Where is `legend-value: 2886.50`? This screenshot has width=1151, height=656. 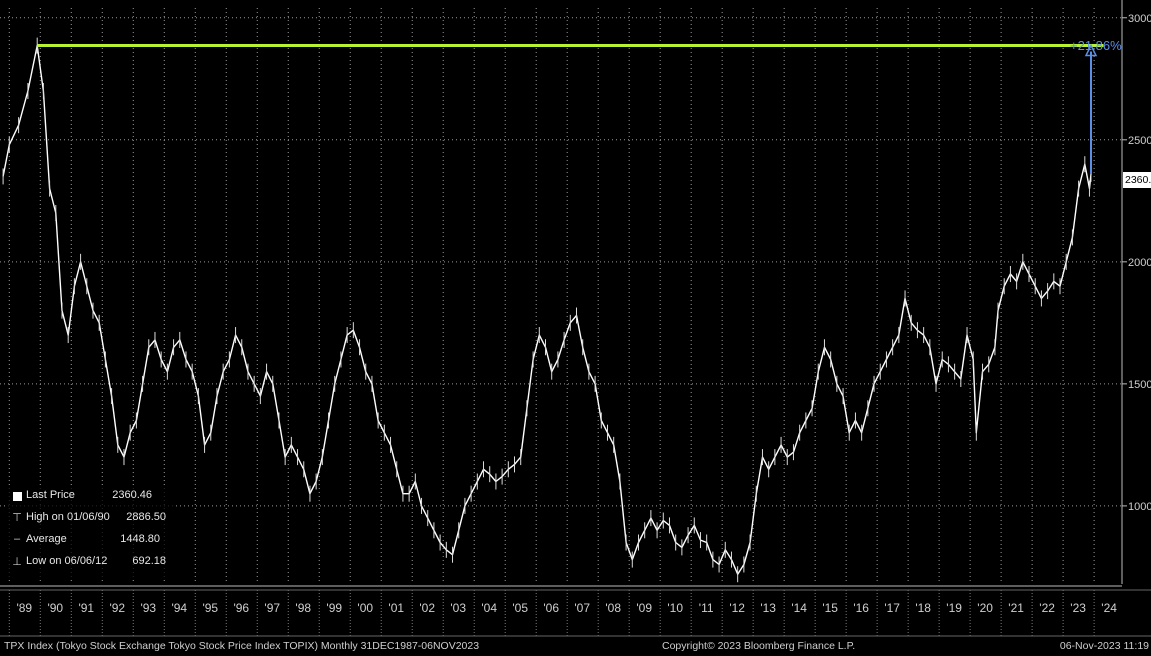 legend-value: 2886.50 is located at coordinates (146, 517).